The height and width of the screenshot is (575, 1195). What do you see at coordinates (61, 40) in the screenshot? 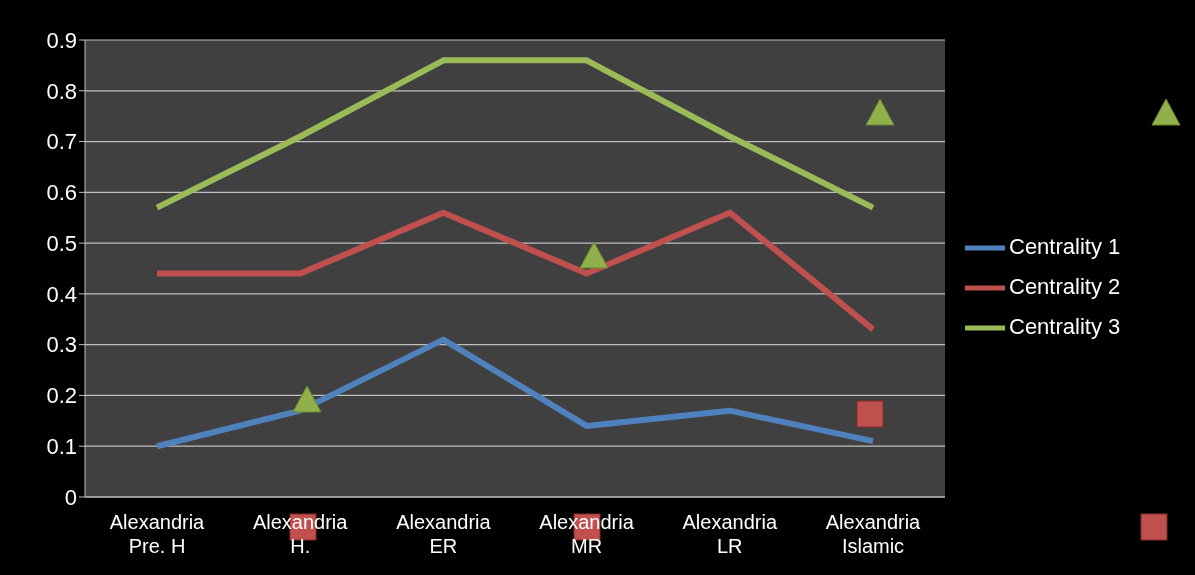
I see `y-tick-label: 0.9` at bounding box center [61, 40].